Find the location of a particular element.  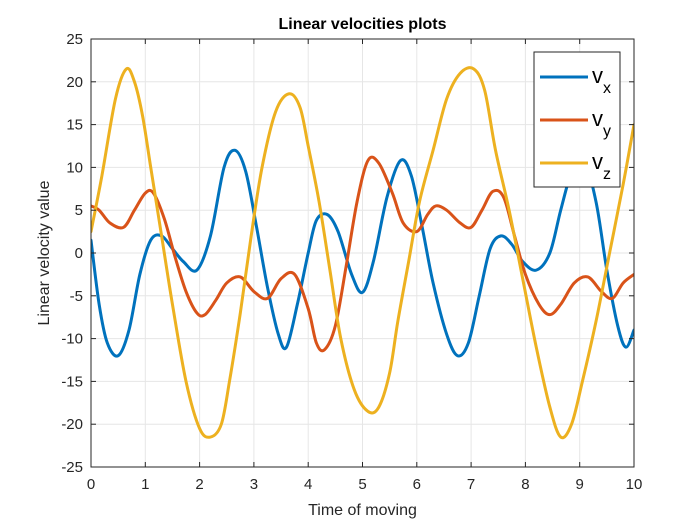

y-tick-label: 0 is located at coordinates (79, 253).